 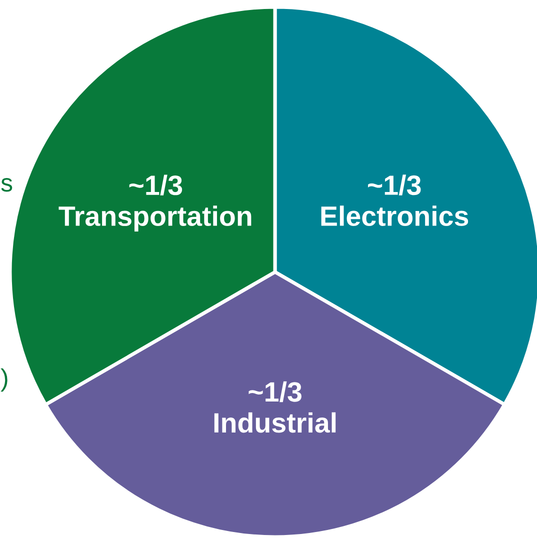 I want to click on slice-label: Transportation, so click(x=155, y=219).